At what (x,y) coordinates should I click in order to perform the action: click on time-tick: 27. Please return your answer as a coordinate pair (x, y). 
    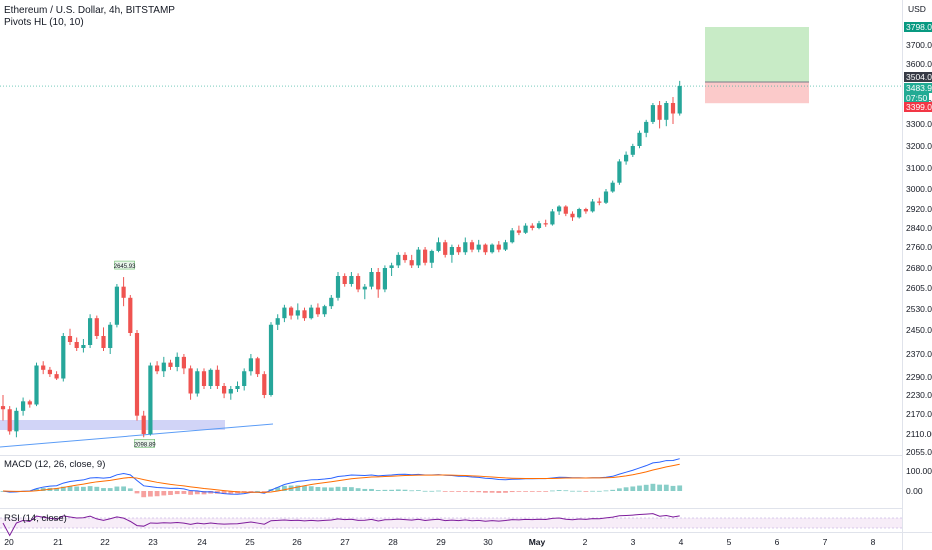
    Looking at the image, I should click on (345, 542).